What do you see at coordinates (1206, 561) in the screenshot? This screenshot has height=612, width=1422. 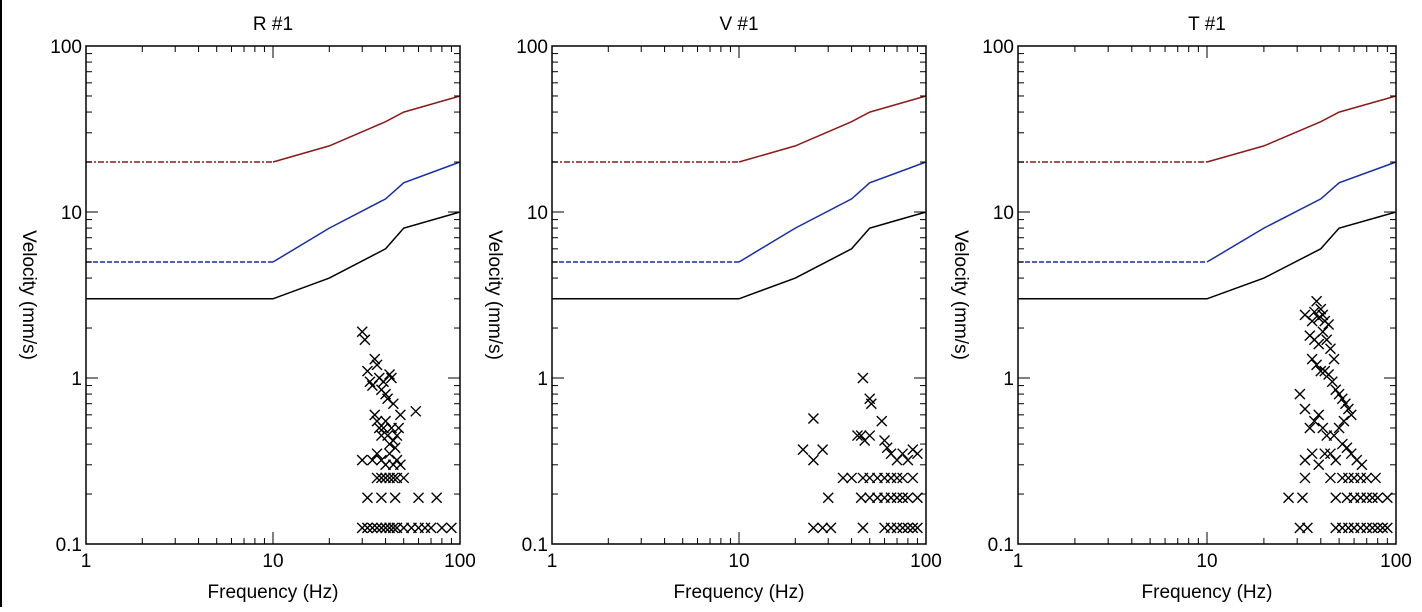 I see `x-tick-label: 10` at bounding box center [1206, 561].